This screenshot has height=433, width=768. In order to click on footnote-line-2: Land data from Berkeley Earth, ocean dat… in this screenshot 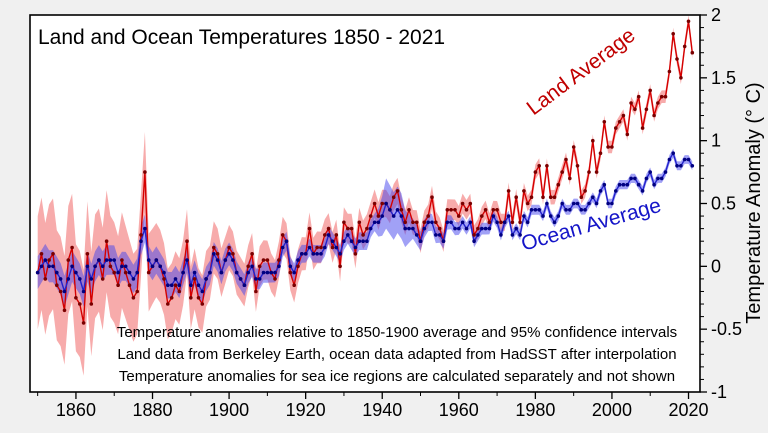, I will do `click(396, 354)`.